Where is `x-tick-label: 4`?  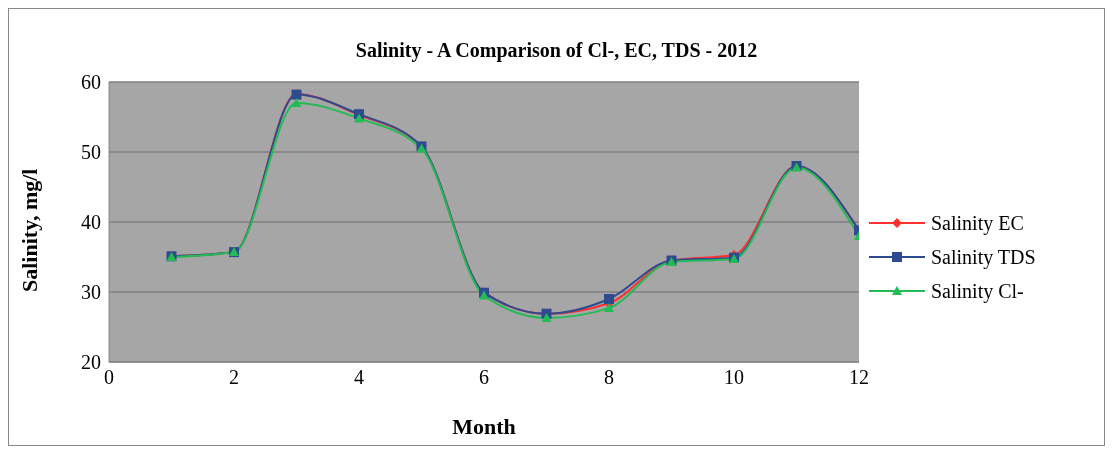 x-tick-label: 4 is located at coordinates (359, 377).